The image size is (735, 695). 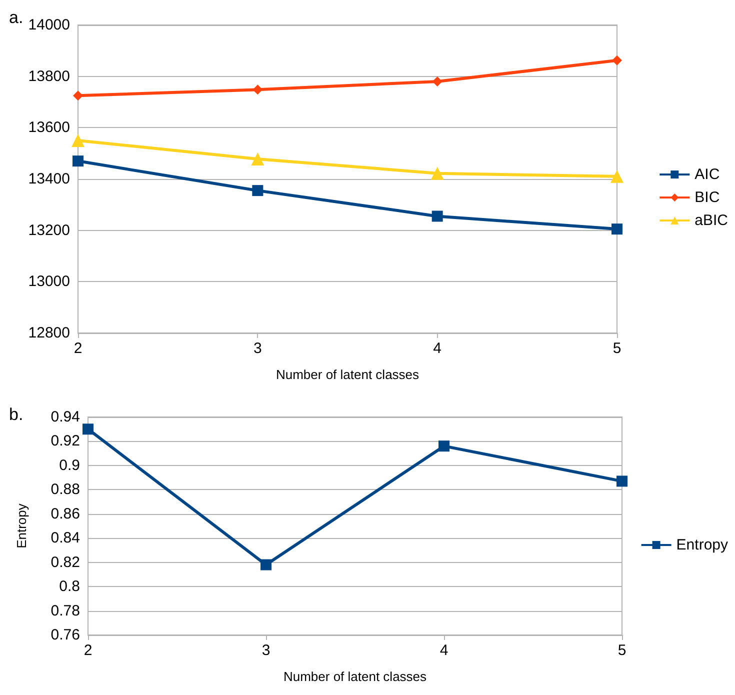 I want to click on y-tick-label: 0.94, so click(x=65, y=417).